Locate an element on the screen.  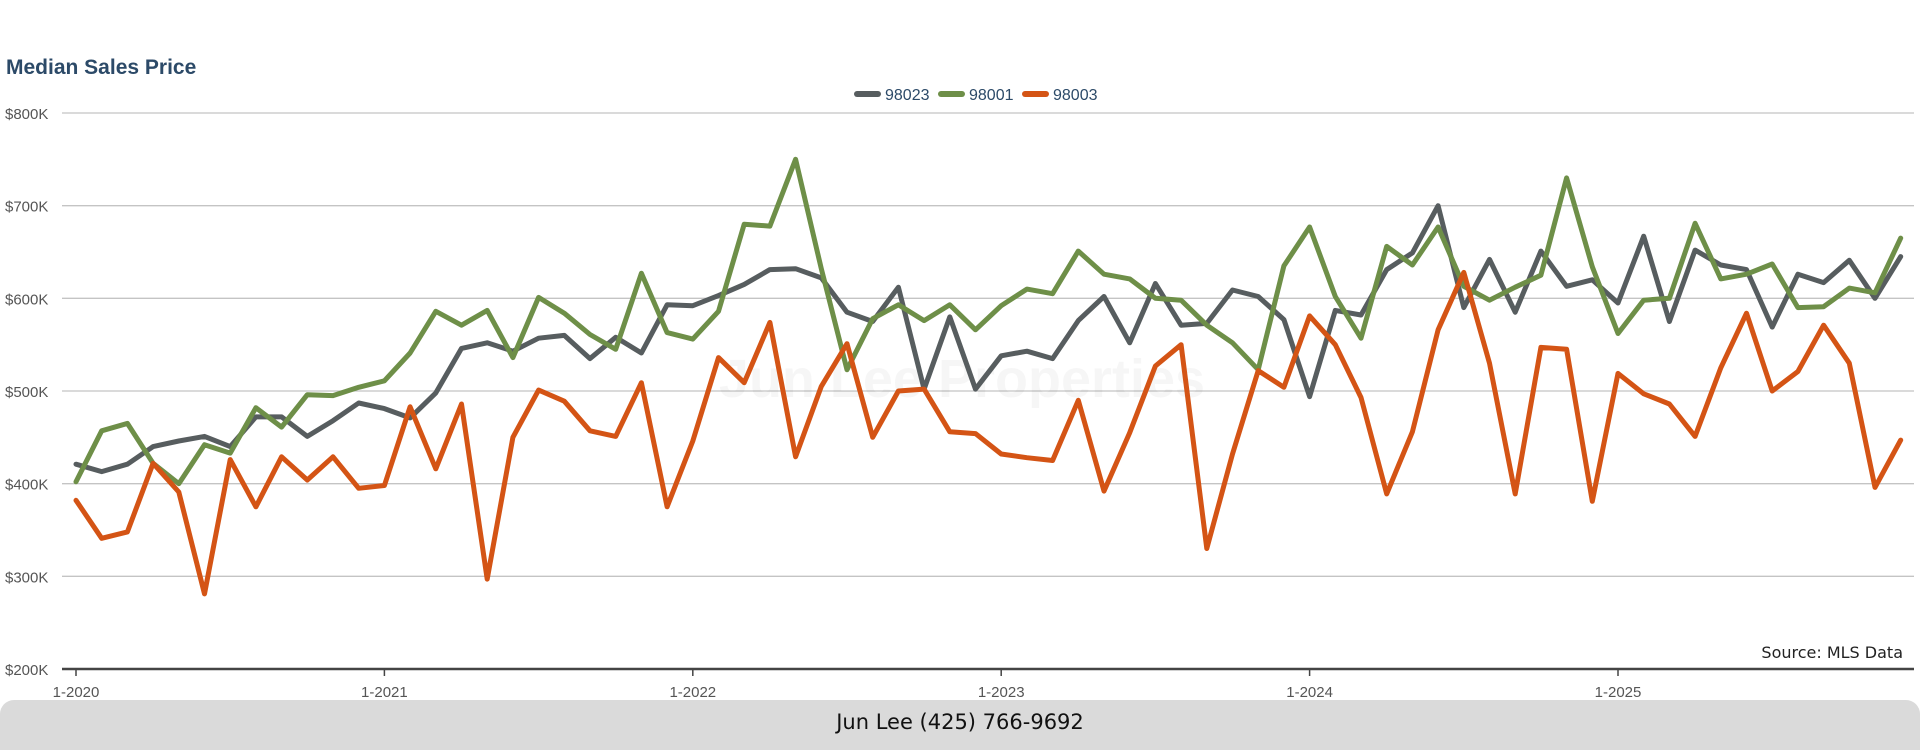
y-tick-label: $300K is located at coordinates (26, 577).